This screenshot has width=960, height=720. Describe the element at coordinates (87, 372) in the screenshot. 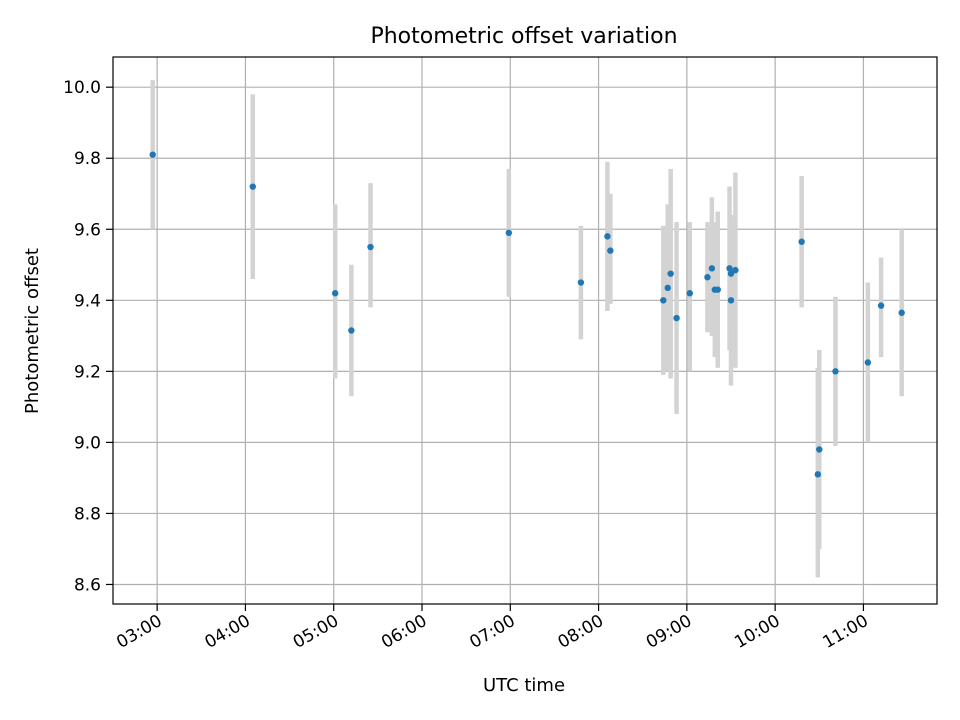

I see `y-tick-label: 9.2` at that location.